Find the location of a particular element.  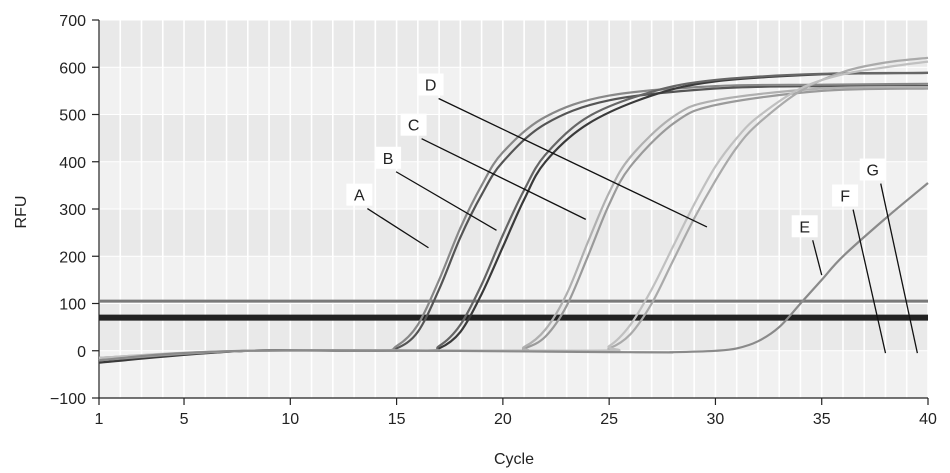

y-axis-title: RFU is located at coordinates (21, 212).